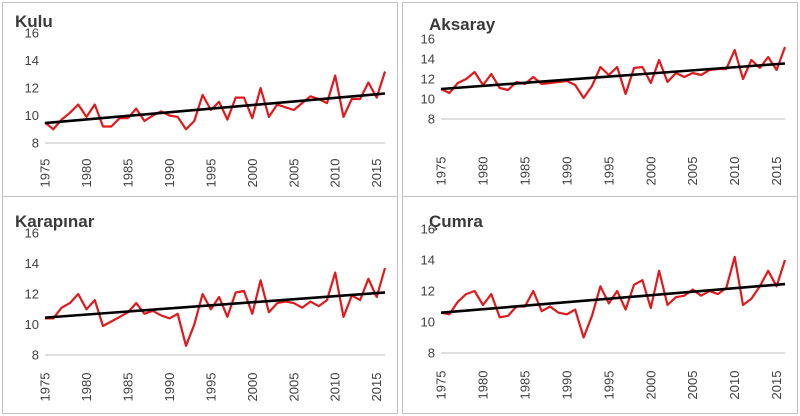  I want to click on chart-title: Karapınar, so click(55, 221).